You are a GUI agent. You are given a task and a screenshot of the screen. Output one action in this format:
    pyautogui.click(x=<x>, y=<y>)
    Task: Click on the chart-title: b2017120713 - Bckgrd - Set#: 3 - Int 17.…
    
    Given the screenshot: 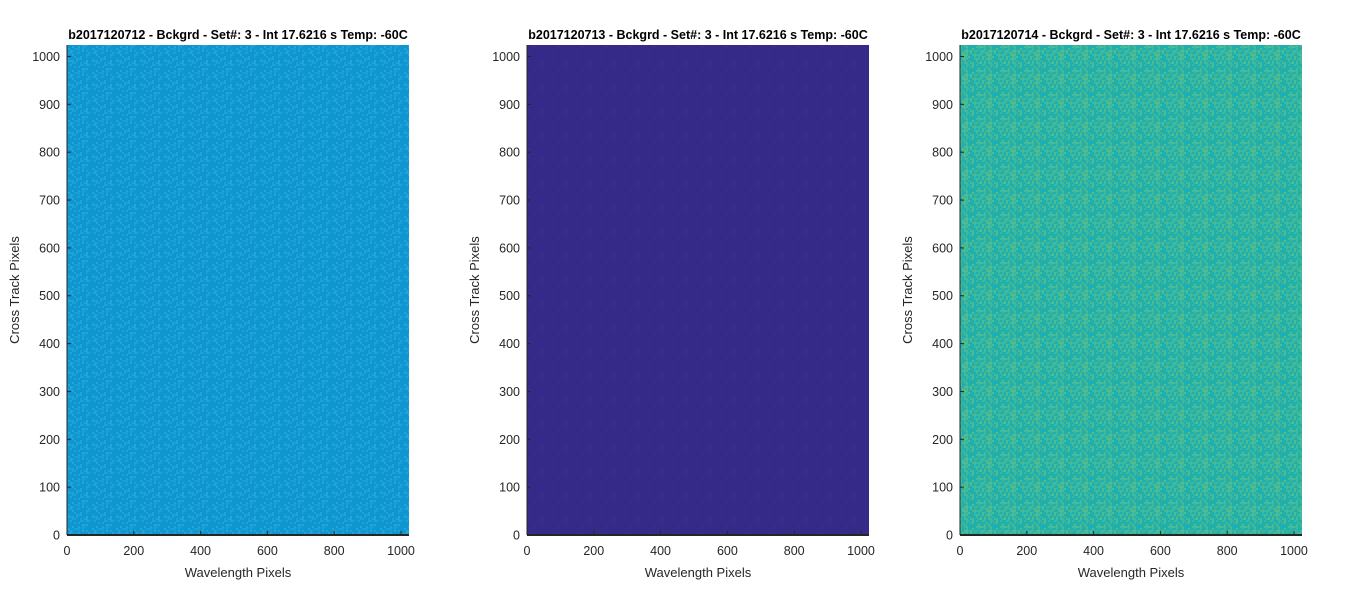 What is the action you would take?
    pyautogui.click(x=698, y=35)
    